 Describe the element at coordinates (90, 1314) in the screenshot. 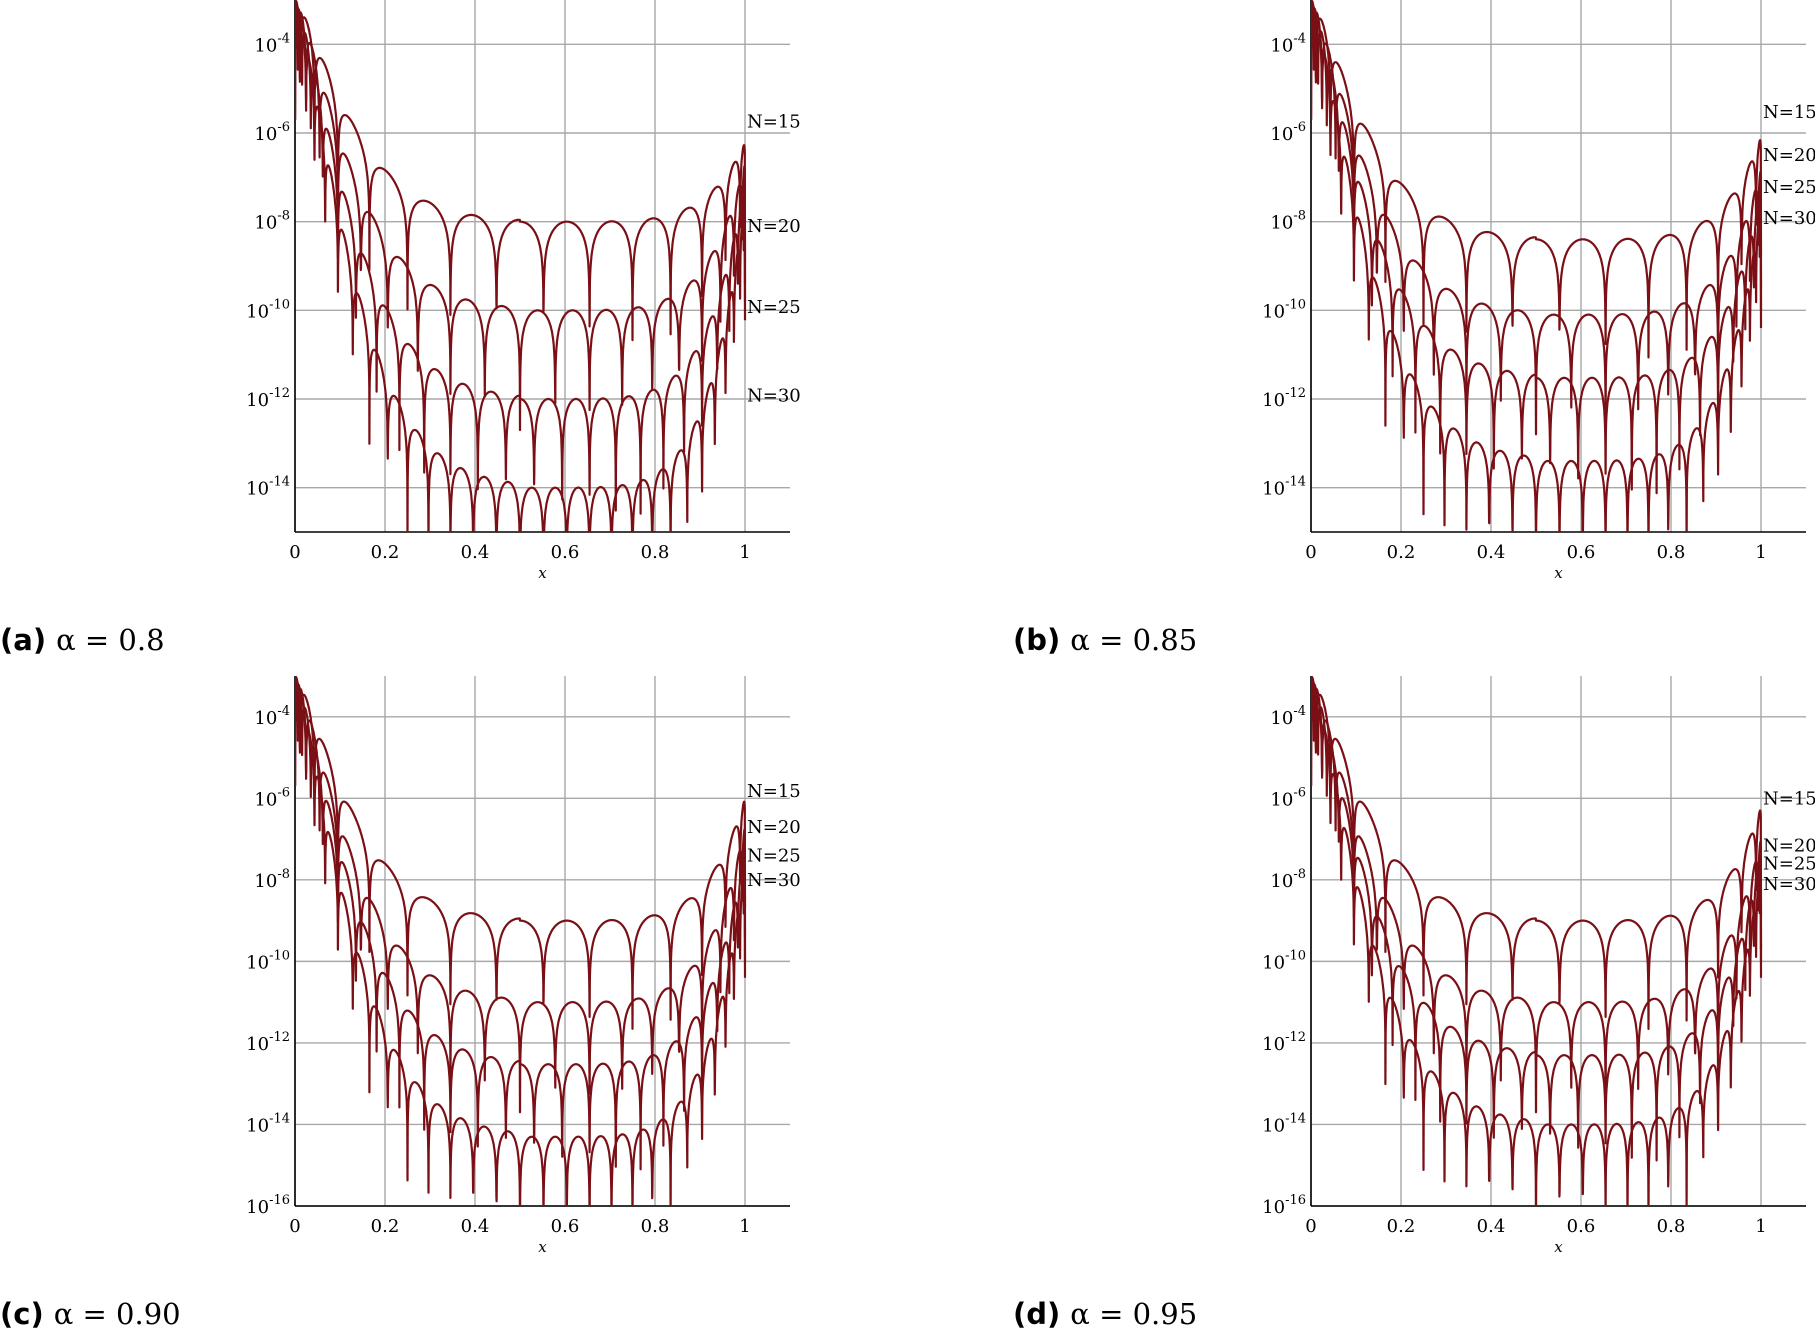

I see `panel-caption: (c) α = 0.90` at that location.